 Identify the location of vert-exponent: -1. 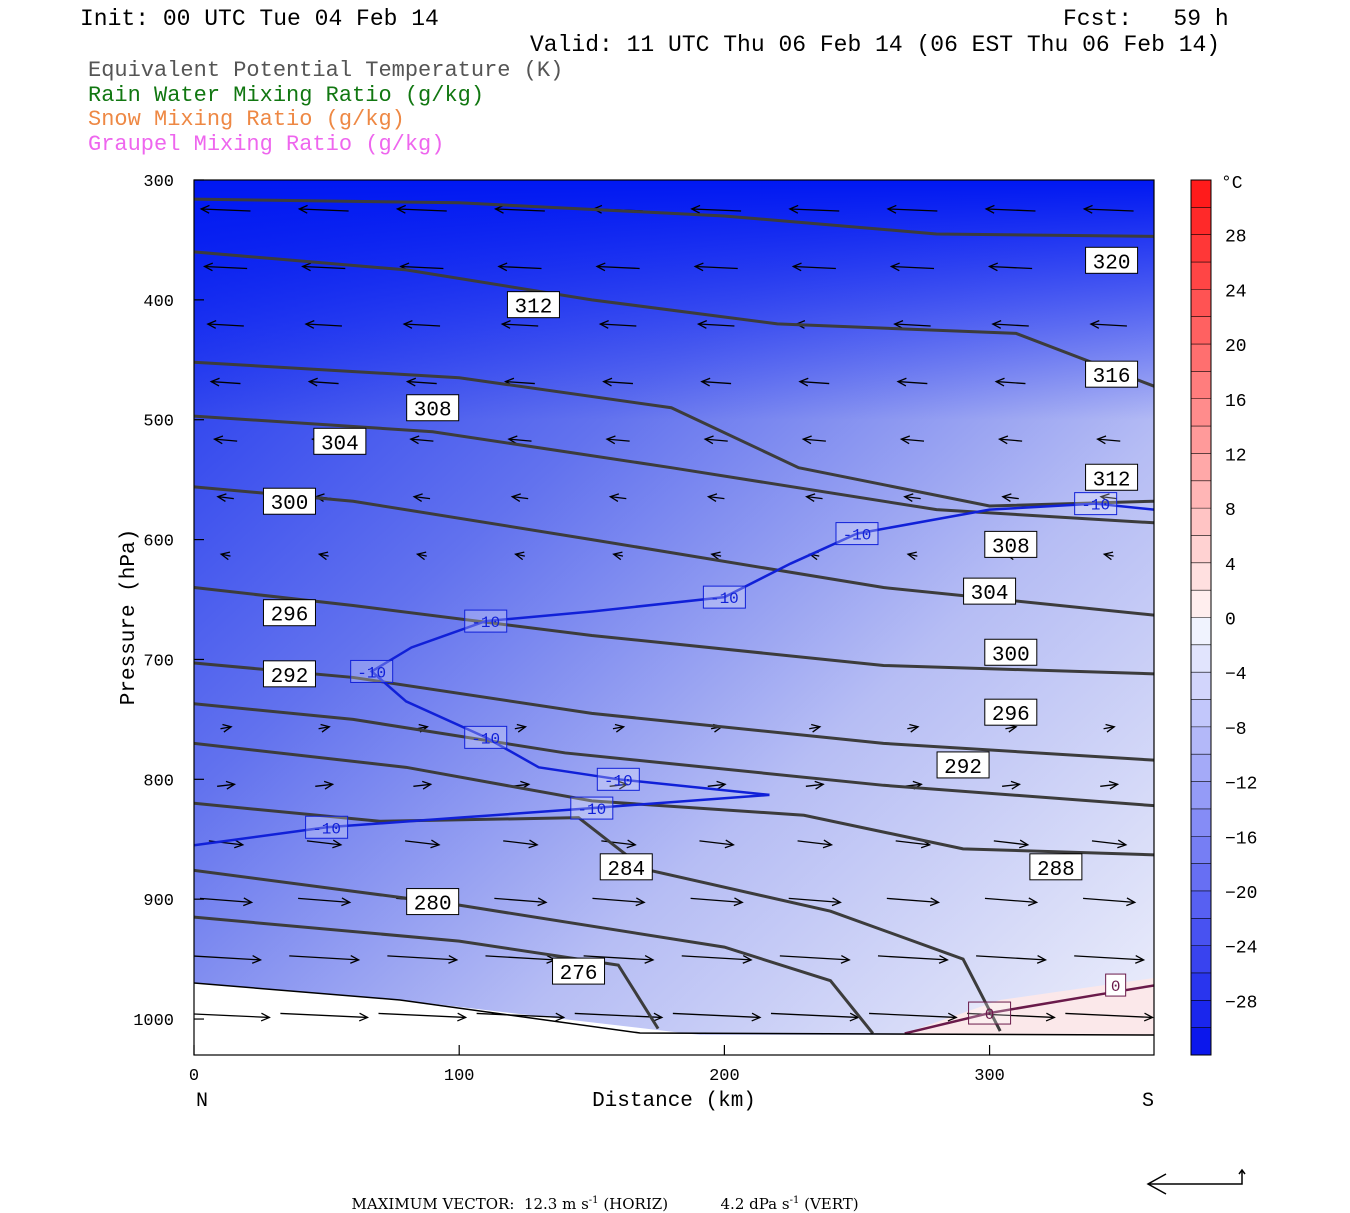
(794, 1200).